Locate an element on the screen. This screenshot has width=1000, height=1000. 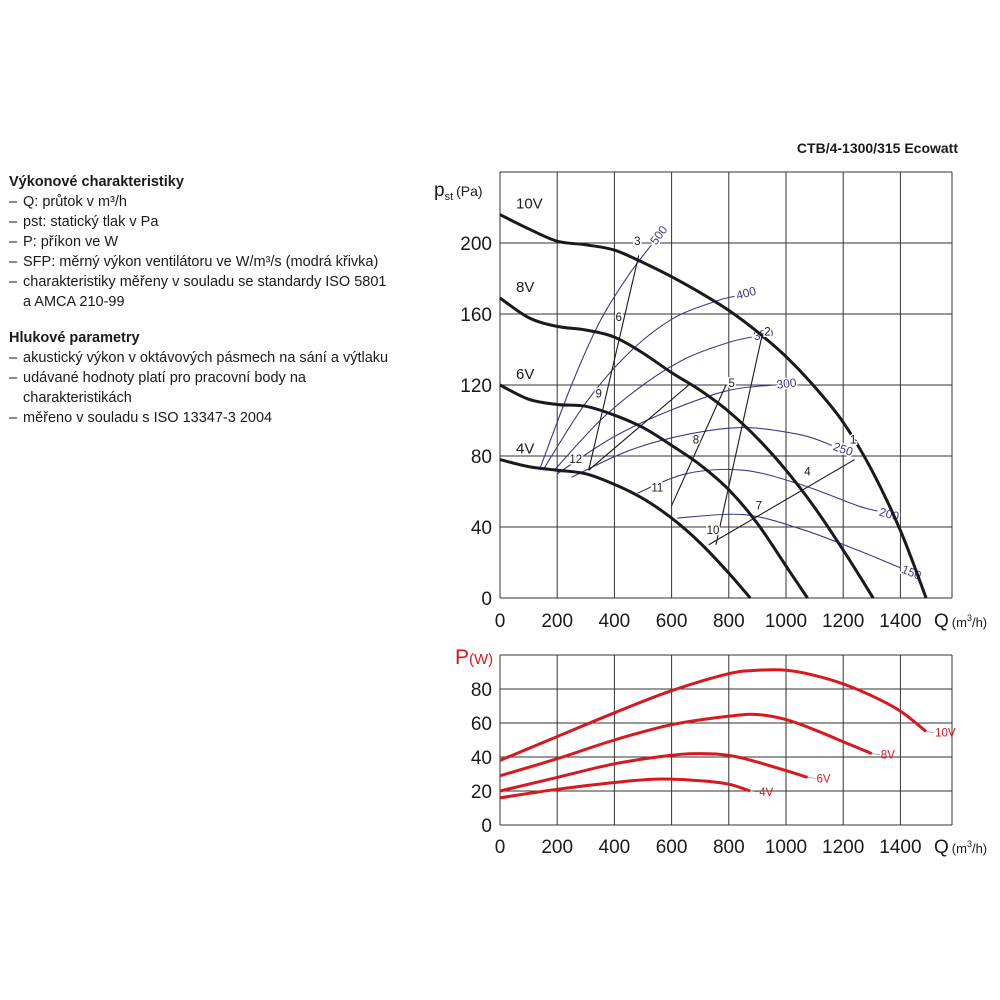
noise-item: měřeno v souladu s ISO 13347-3 2004 is located at coordinates (199, 418).